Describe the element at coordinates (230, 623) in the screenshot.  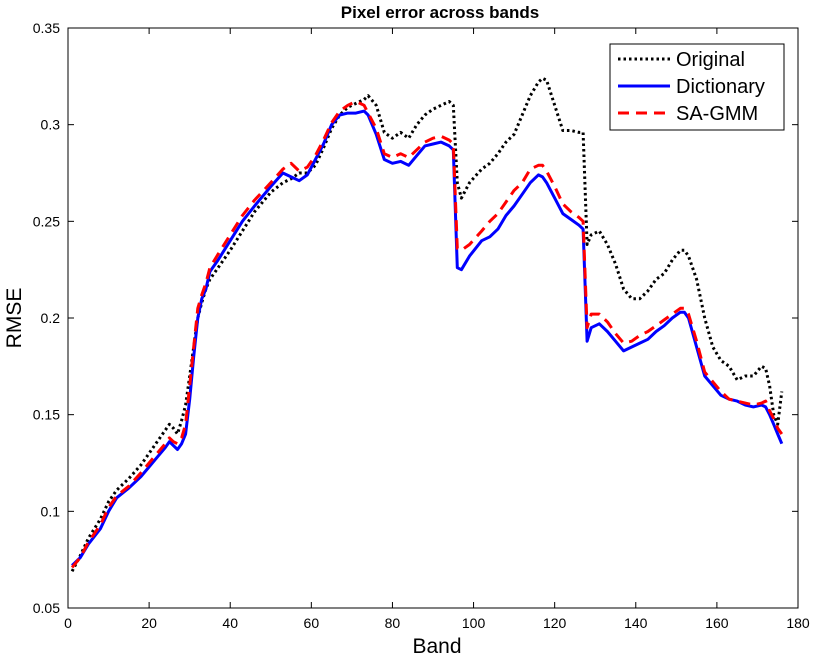
I see `x-tick-label: 40` at that location.